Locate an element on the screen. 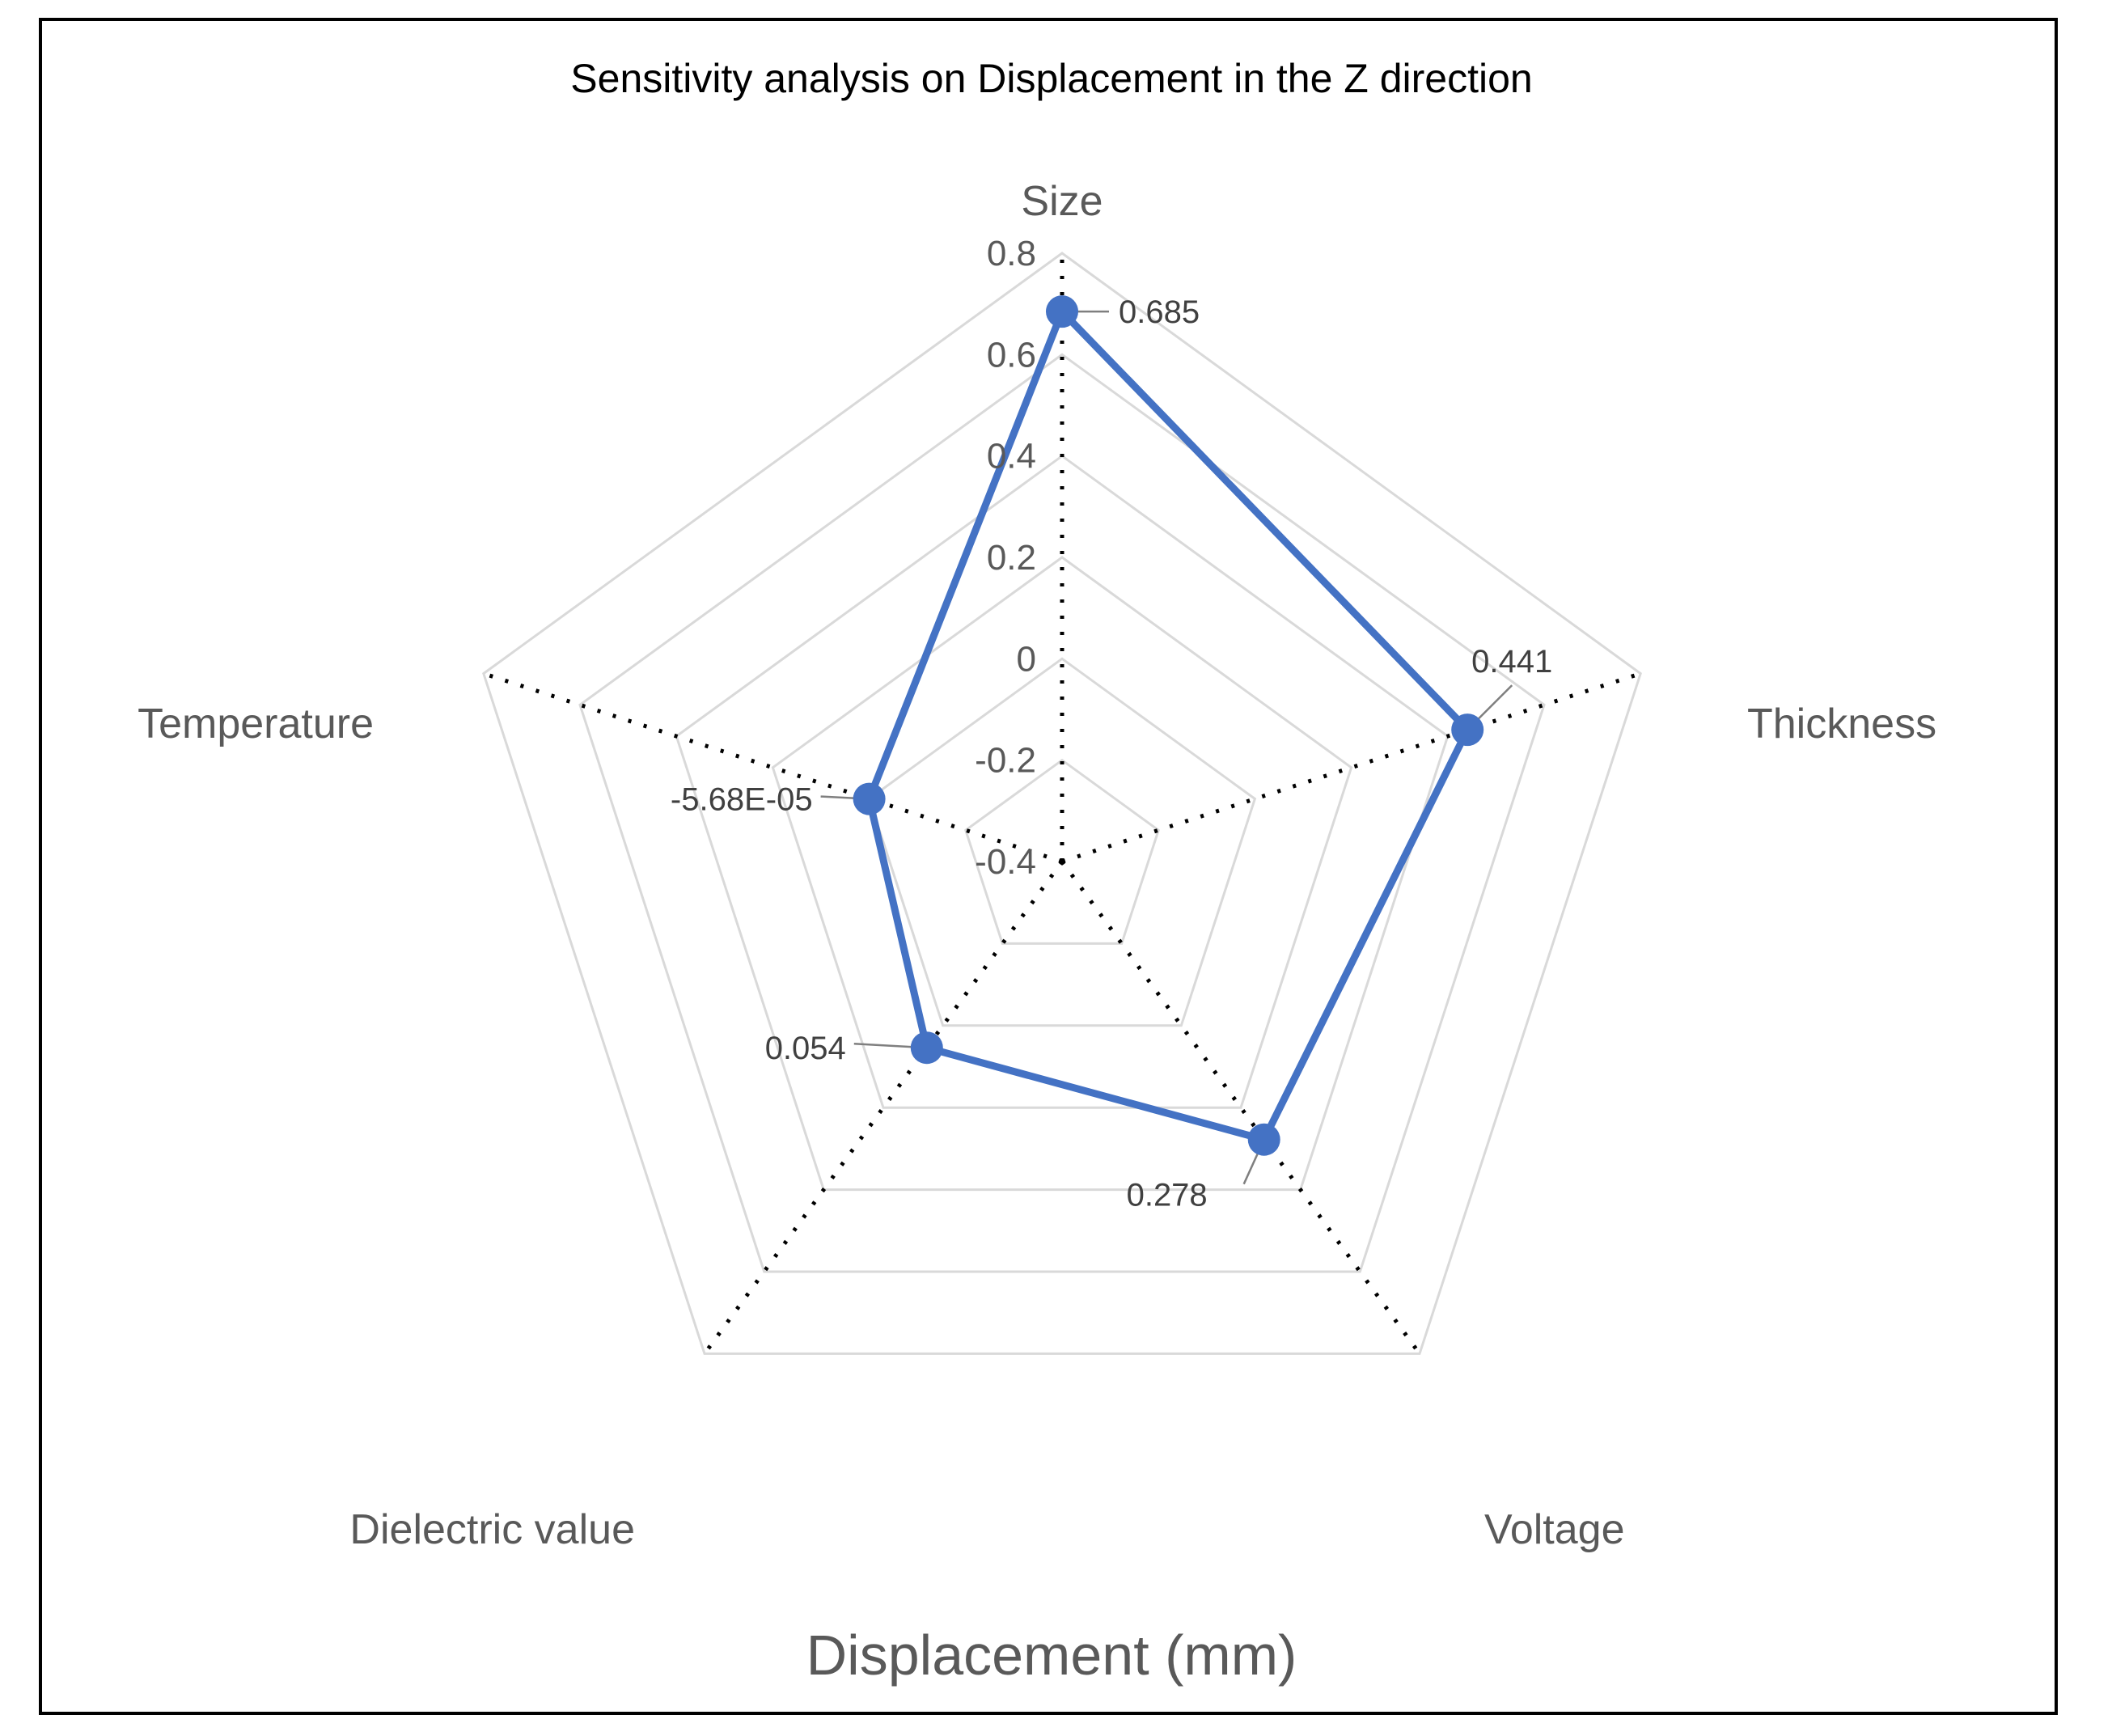 Image resolution: width=2112 pixels, height=1736 pixels. data-point-size is located at coordinates (1062, 311).